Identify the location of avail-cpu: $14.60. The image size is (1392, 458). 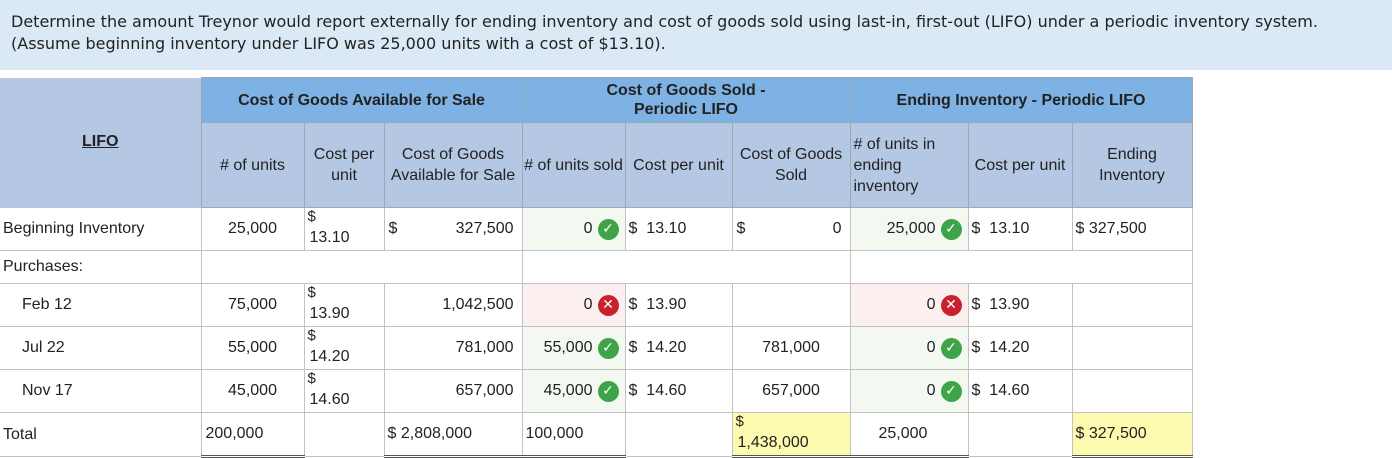
(344, 391).